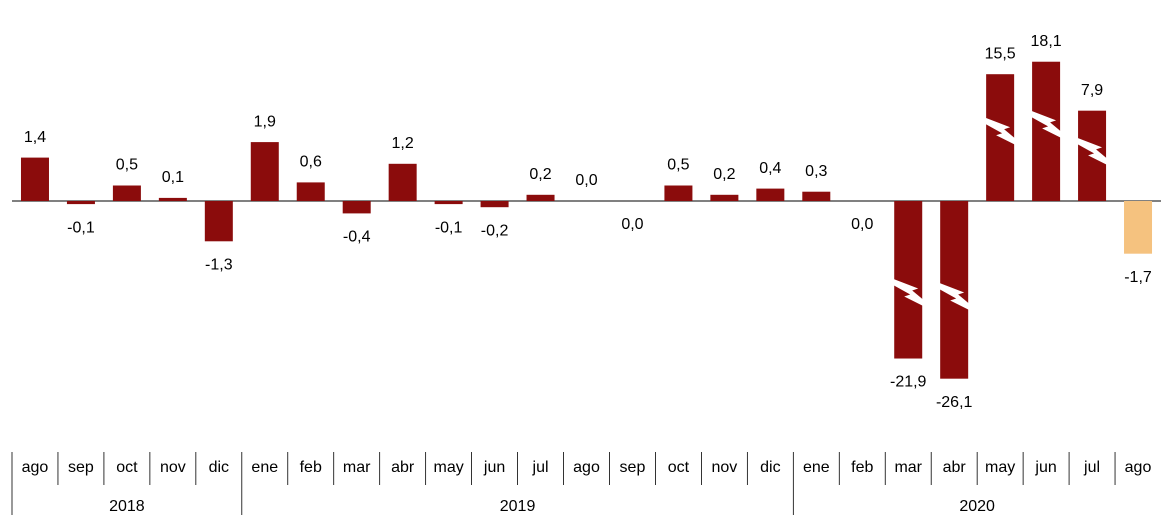 The height and width of the screenshot is (515, 1161). Describe the element at coordinates (173, 177) in the screenshot. I see `value-label: 0,1` at that location.